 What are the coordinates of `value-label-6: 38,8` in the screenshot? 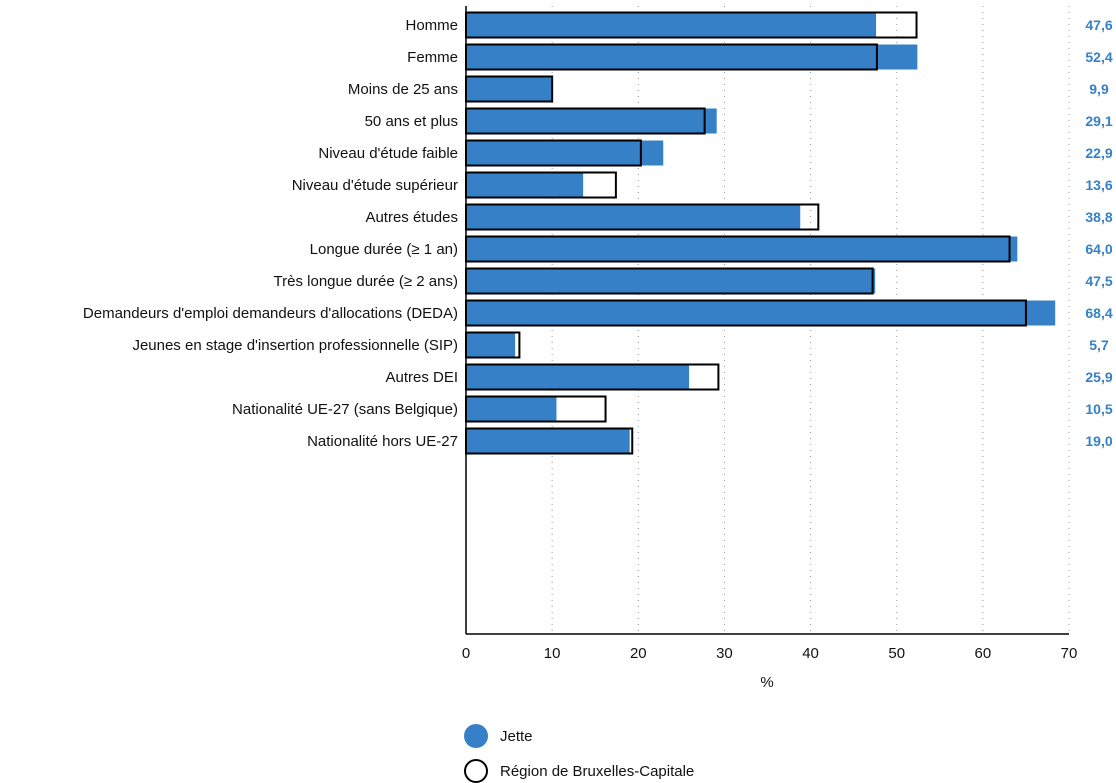 It's located at (1098, 217).